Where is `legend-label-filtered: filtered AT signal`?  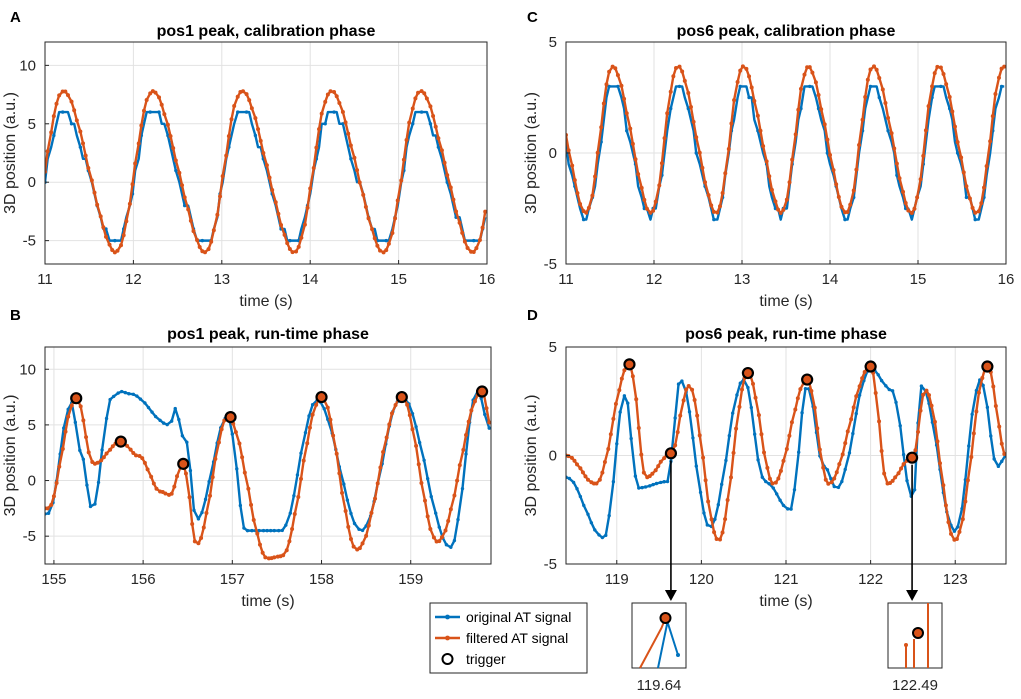
legend-label-filtered: filtered AT signal is located at coordinates (517, 638).